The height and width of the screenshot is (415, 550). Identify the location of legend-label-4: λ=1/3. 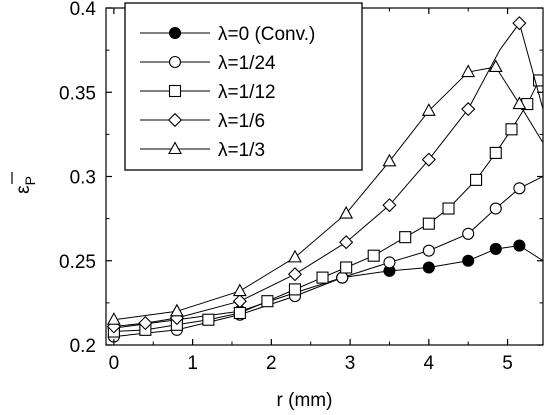
(241, 150).